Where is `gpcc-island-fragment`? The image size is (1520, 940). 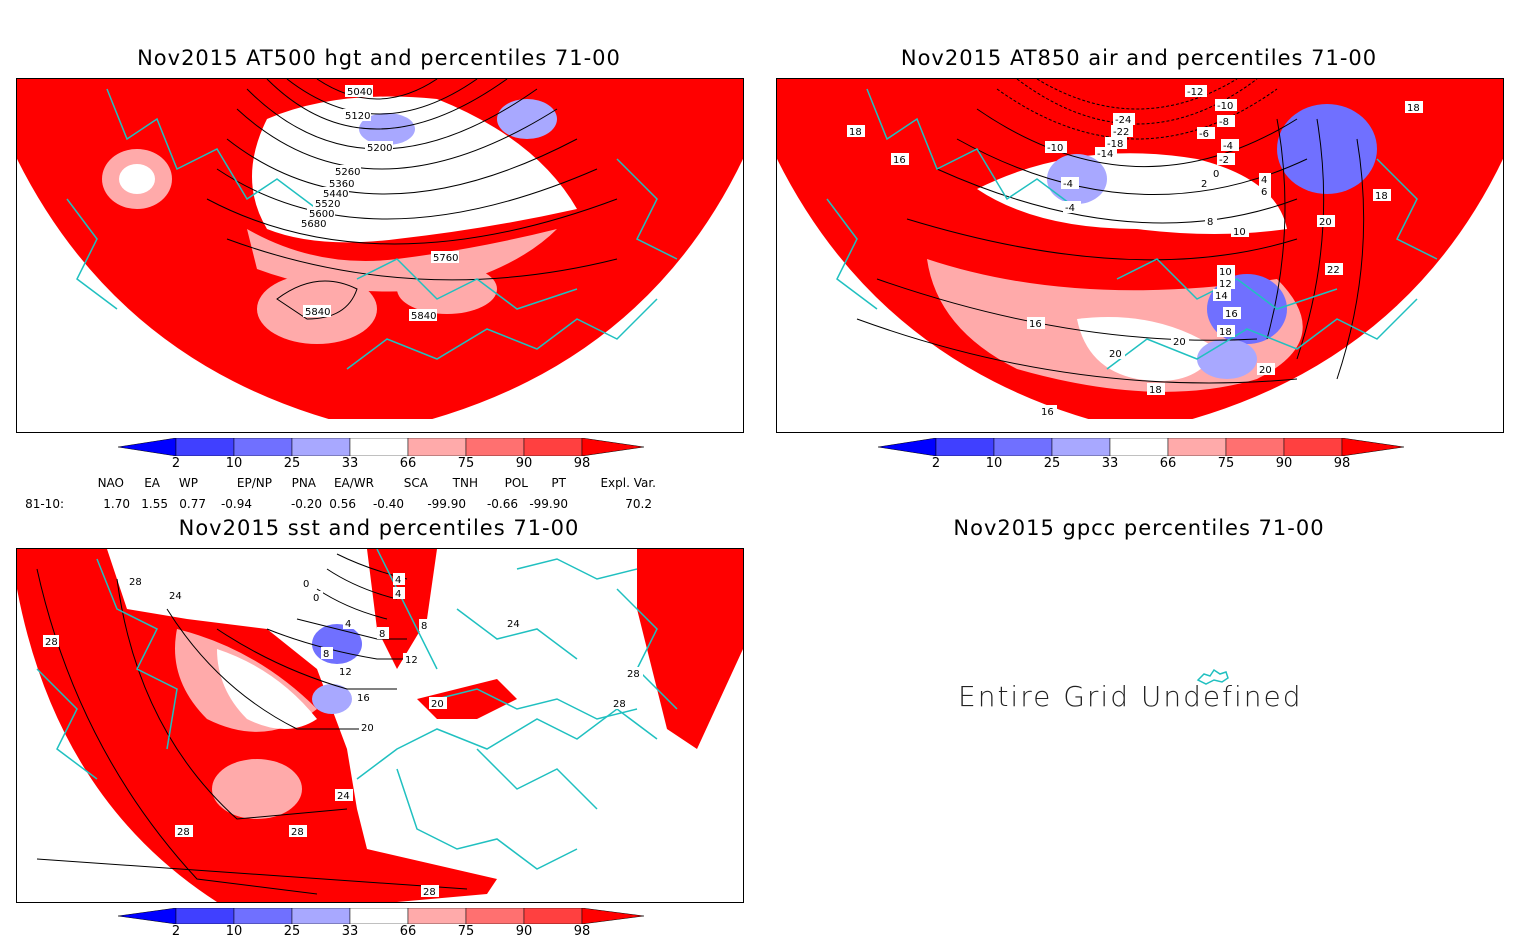 gpcc-island-fragment is located at coordinates (1212, 676).